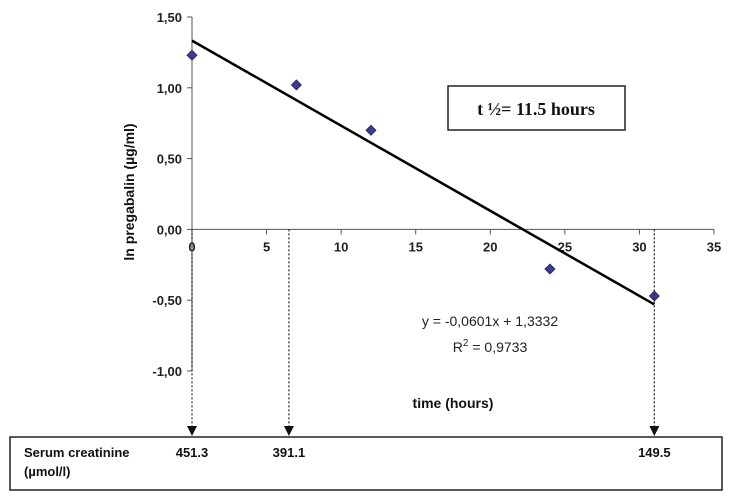  What do you see at coordinates (458, 347) in the screenshot?
I see `r-squared-r: R` at bounding box center [458, 347].